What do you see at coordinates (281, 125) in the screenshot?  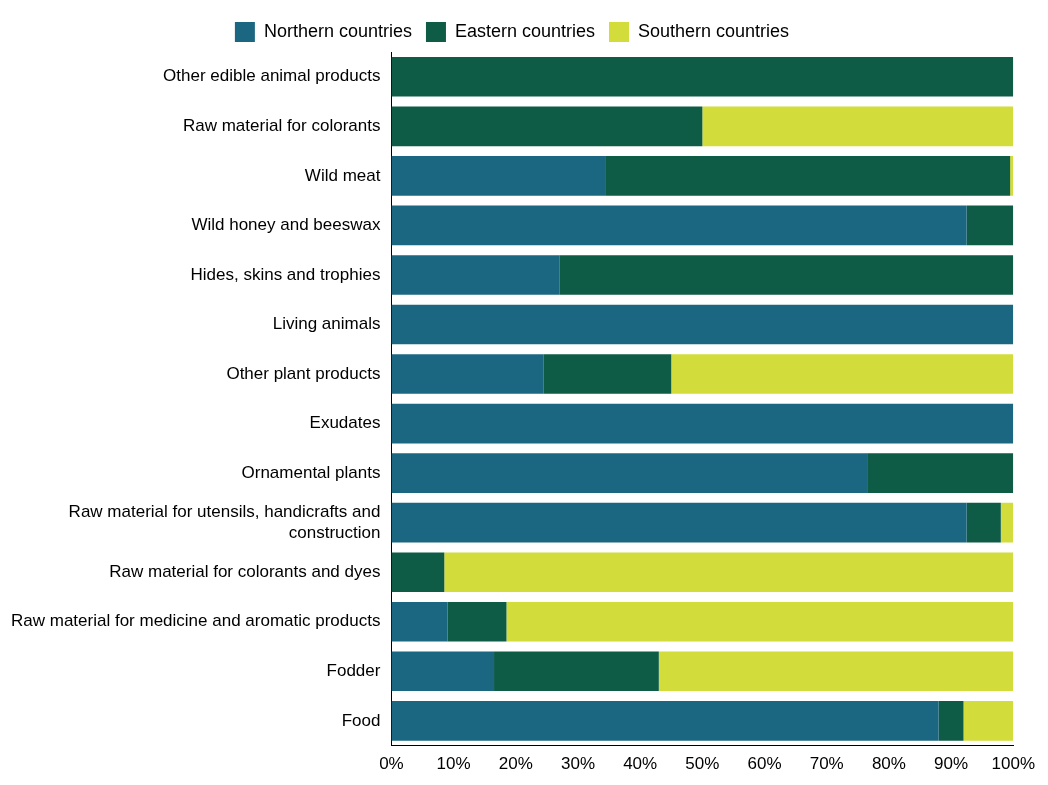 I see `y-tick-label: Raw material for colorants` at bounding box center [281, 125].